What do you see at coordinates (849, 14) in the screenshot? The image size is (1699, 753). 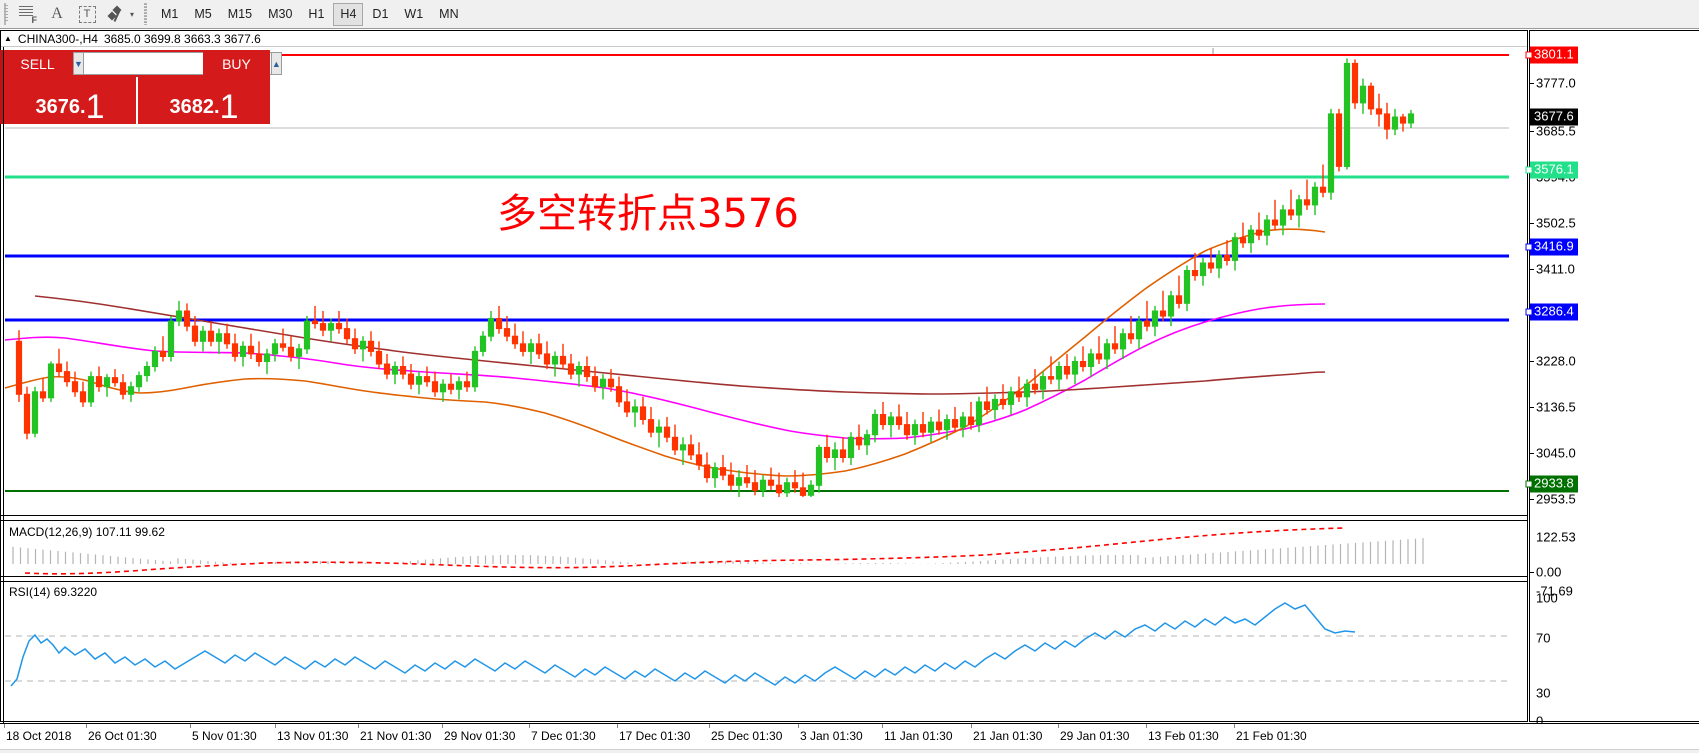 I see `main-toolbar: F A T ▾ M1 M5 M15 M30 H1 H4 D1 W1 MN` at bounding box center [849, 14].